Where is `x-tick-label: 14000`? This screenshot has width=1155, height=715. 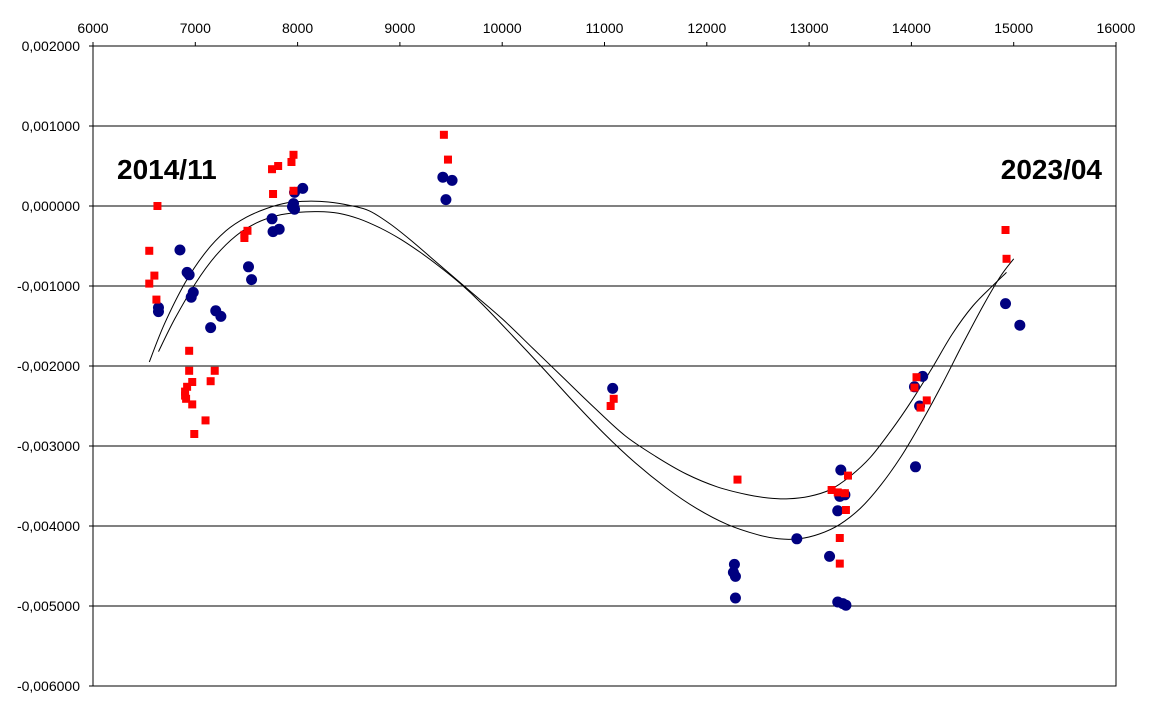
x-tick-label: 14000 is located at coordinates (911, 28).